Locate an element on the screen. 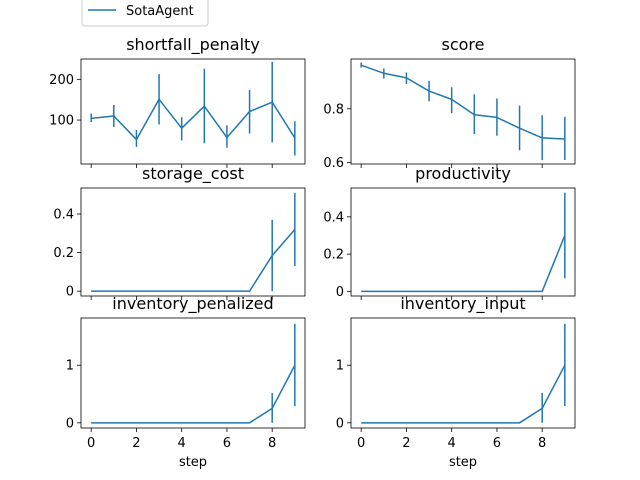 This screenshot has width=640, height=480. subplot-title: inventory_input is located at coordinates (462, 304).